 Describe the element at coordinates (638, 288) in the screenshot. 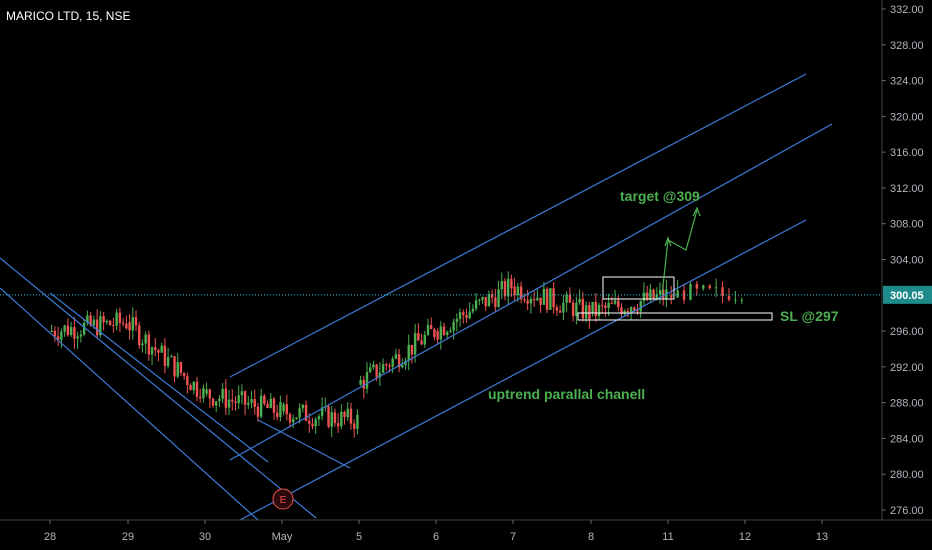

I see `consolidation-box` at that location.